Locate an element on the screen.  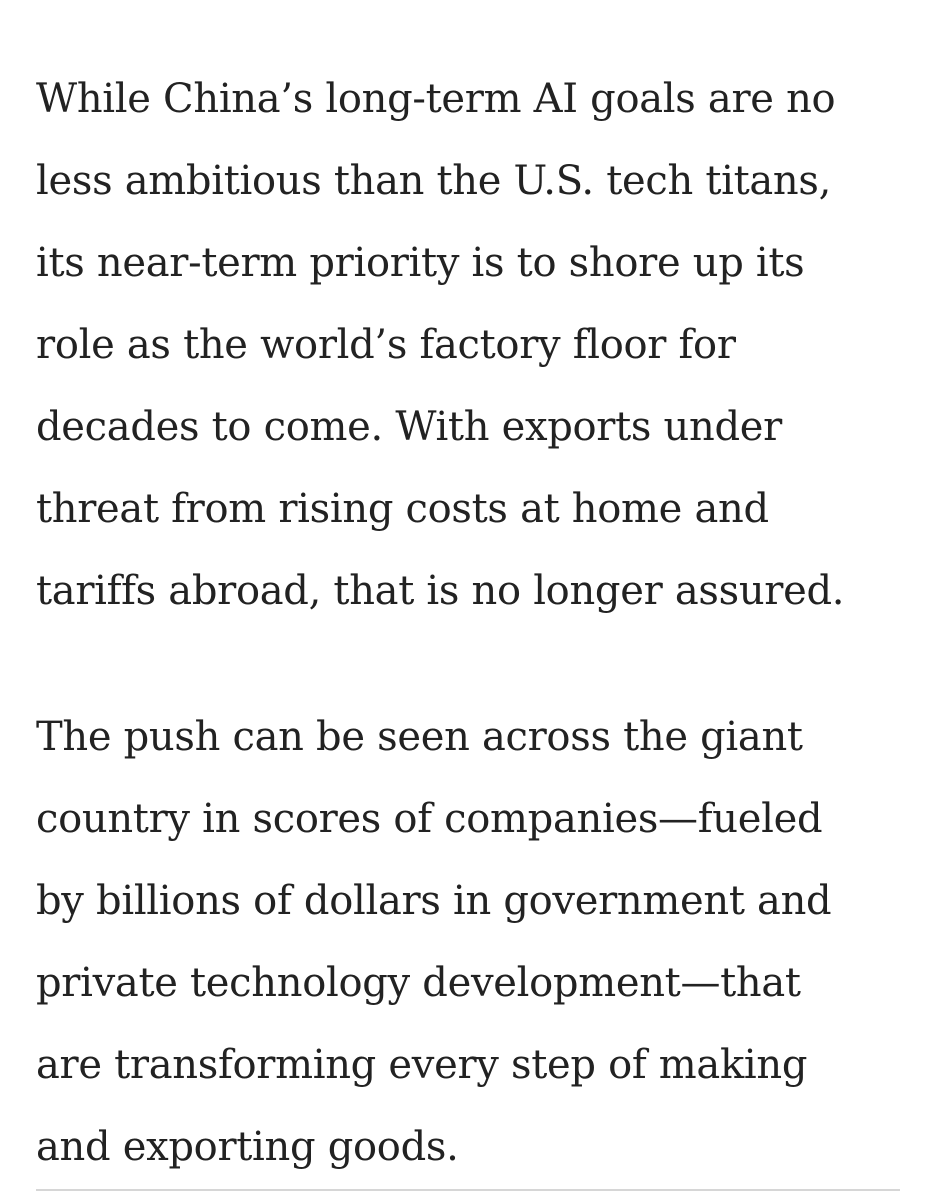
paragraph-line: private technology development—that is located at coordinates (418, 983).